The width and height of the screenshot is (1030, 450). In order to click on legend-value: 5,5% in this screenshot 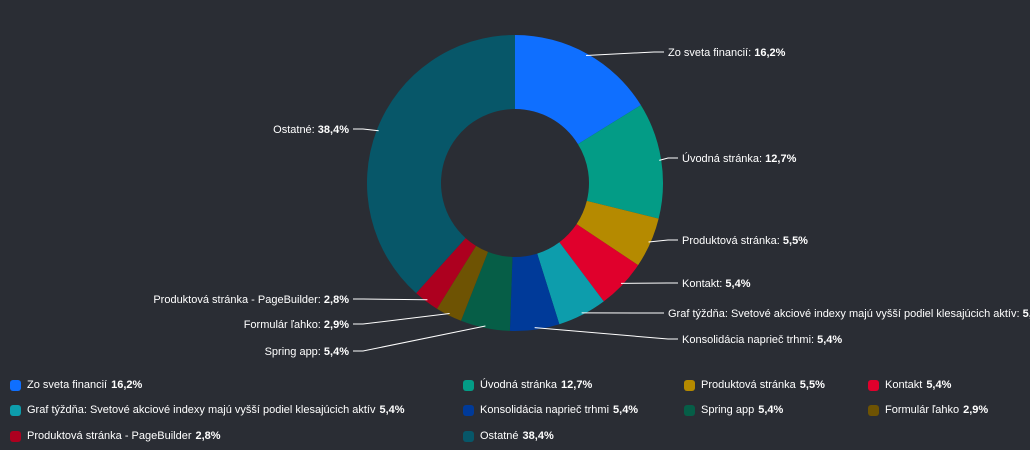, I will do `click(812, 385)`.